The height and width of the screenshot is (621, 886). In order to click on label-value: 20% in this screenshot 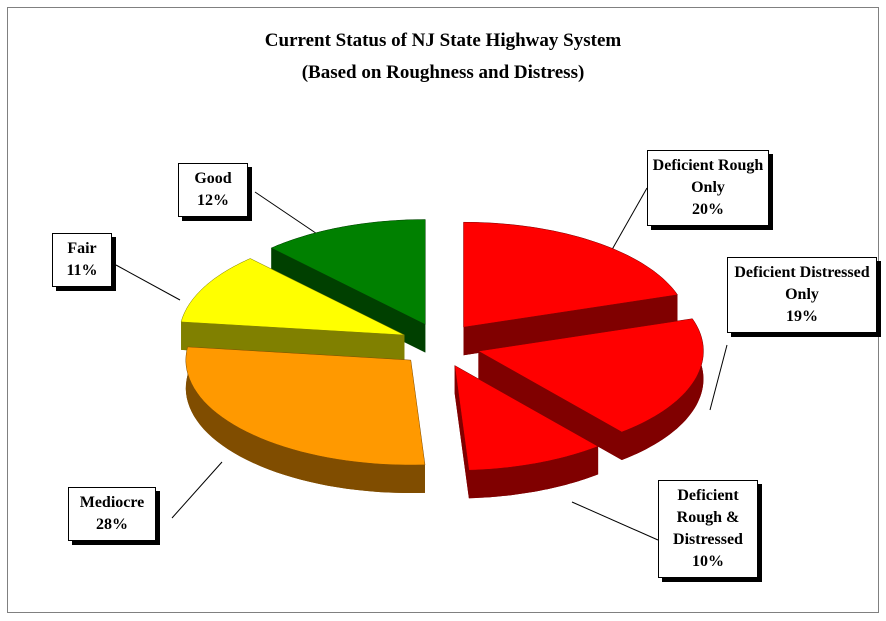, I will do `click(708, 209)`.